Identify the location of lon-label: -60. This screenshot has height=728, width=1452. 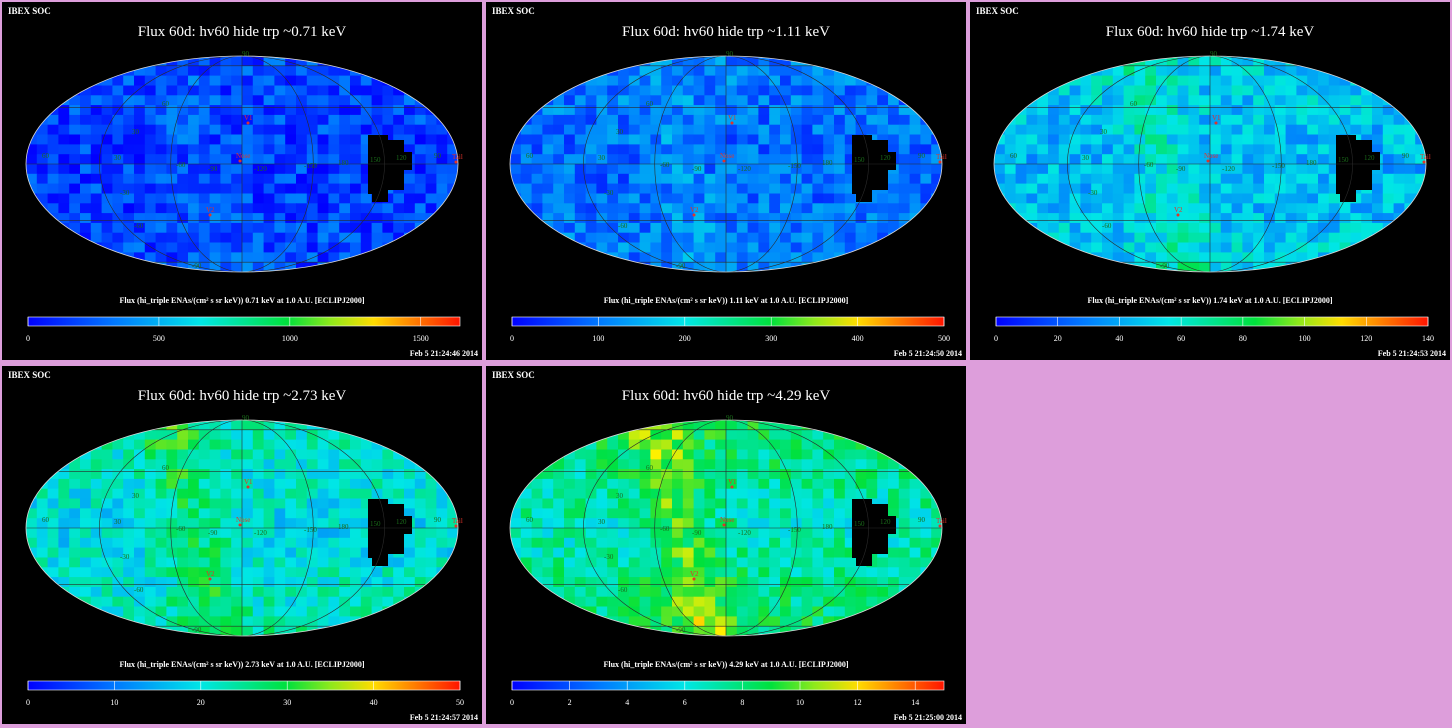
(1149, 165).